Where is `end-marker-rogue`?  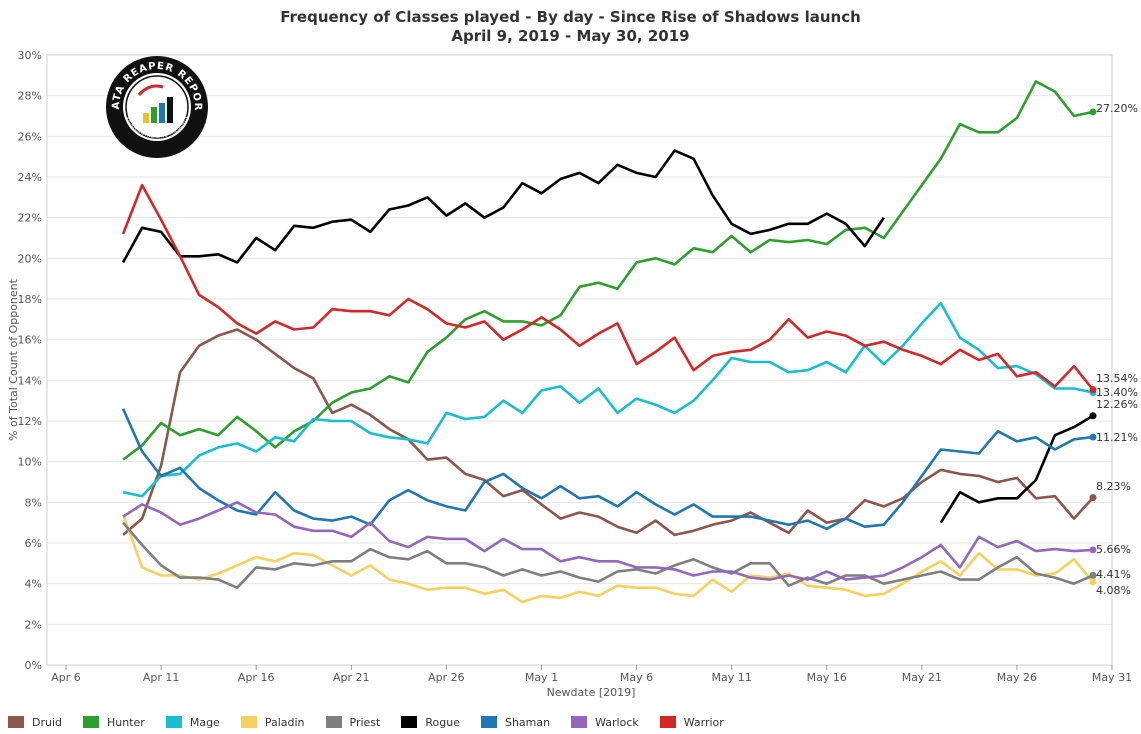 end-marker-rogue is located at coordinates (1093, 416).